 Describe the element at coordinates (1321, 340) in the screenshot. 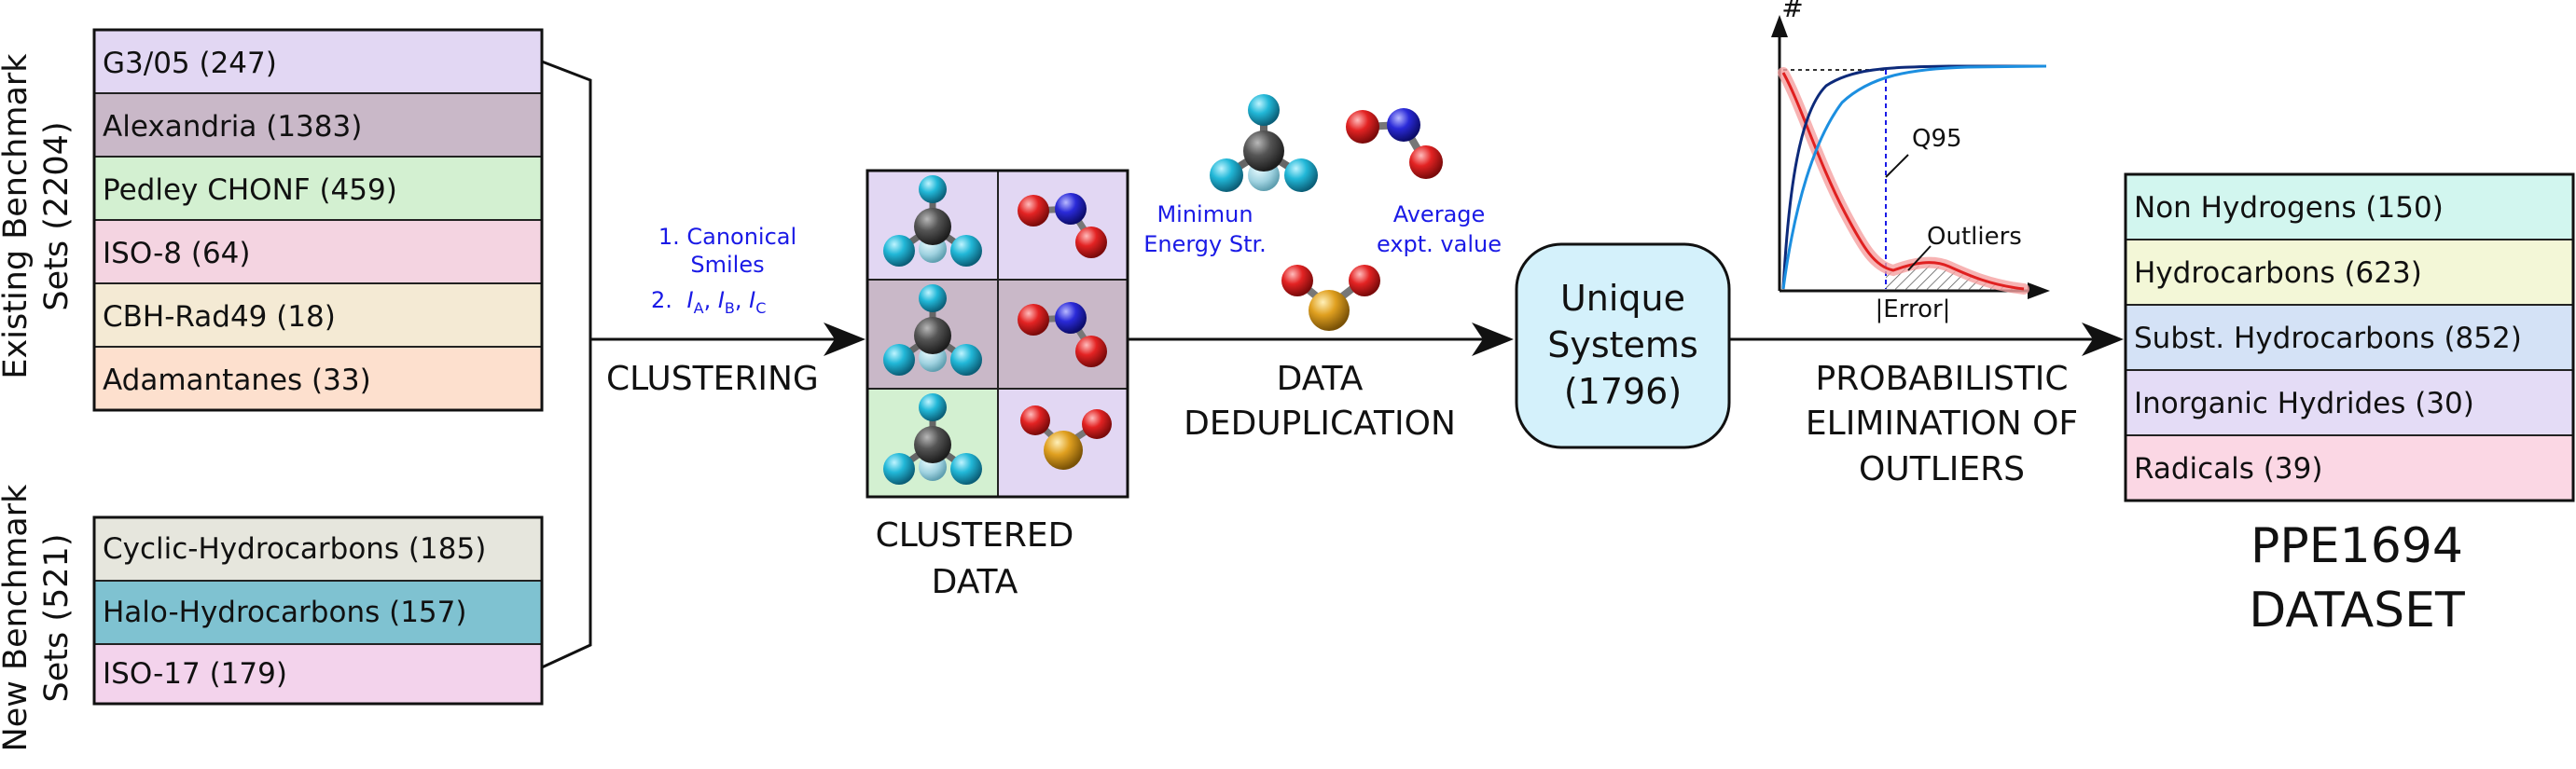

I see `arrow-deduplication` at that location.